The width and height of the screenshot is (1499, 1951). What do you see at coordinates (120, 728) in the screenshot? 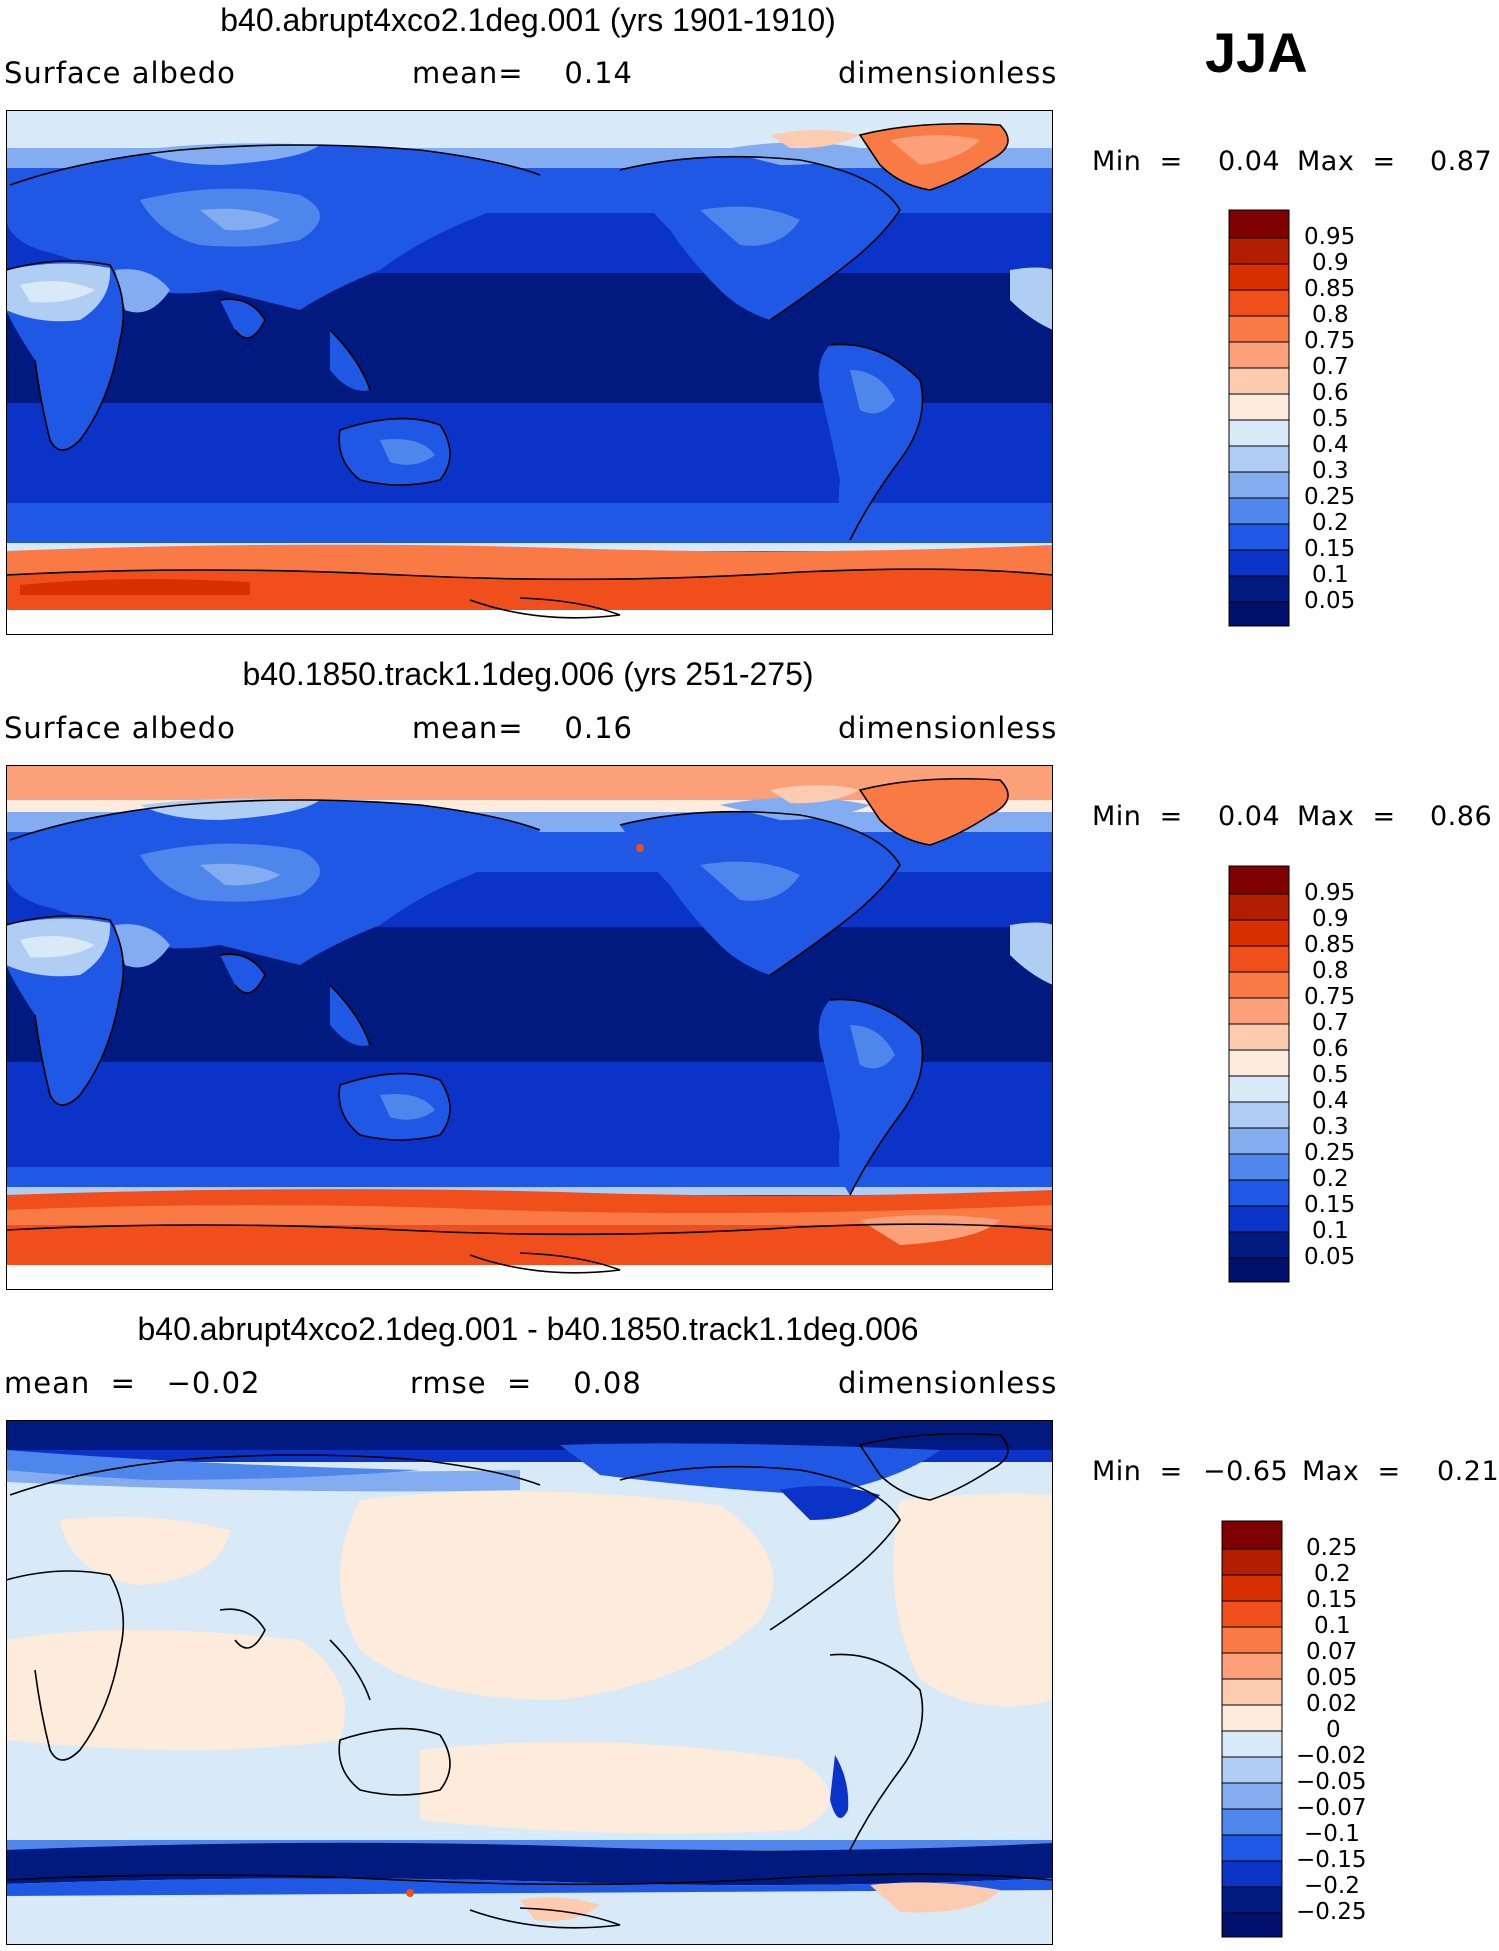
I see `panel-2-variable-label: Surface albedo` at bounding box center [120, 728].